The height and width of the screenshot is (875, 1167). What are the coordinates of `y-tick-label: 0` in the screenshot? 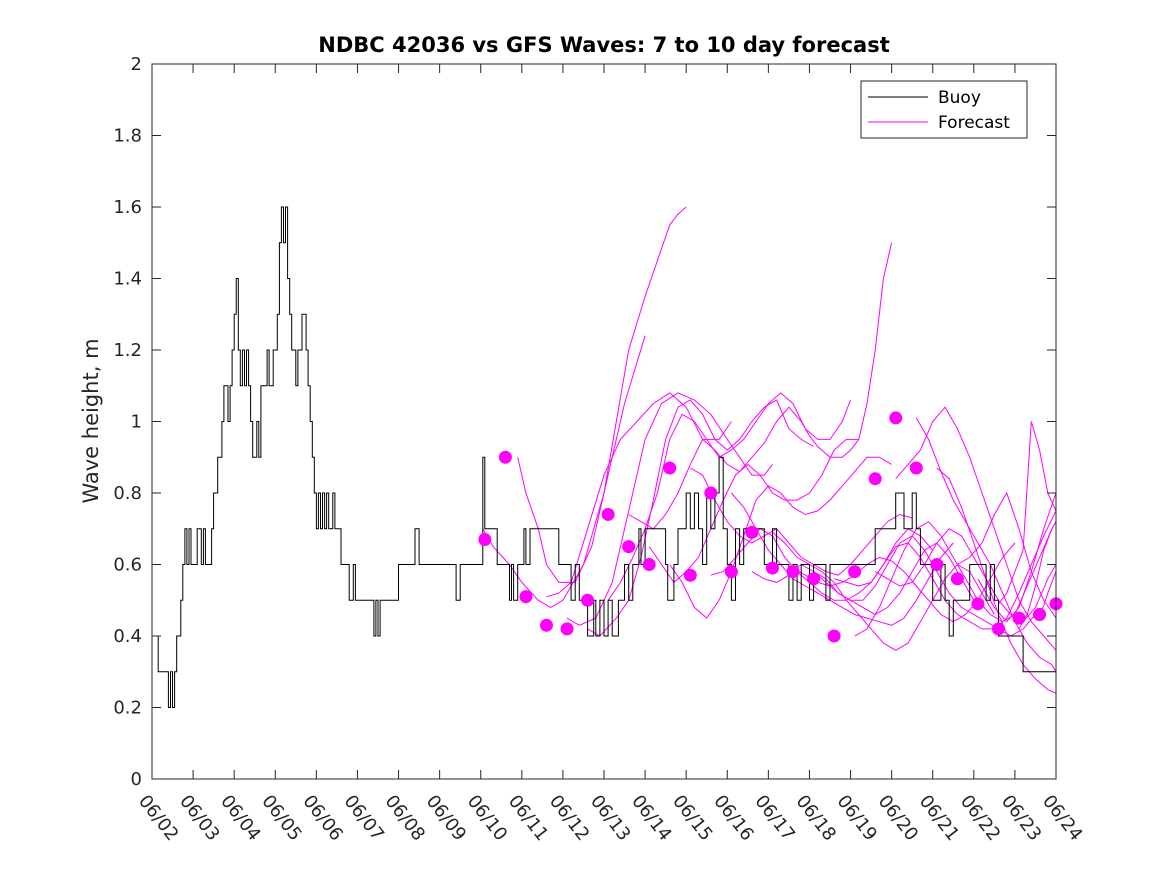 It's located at (136, 779).